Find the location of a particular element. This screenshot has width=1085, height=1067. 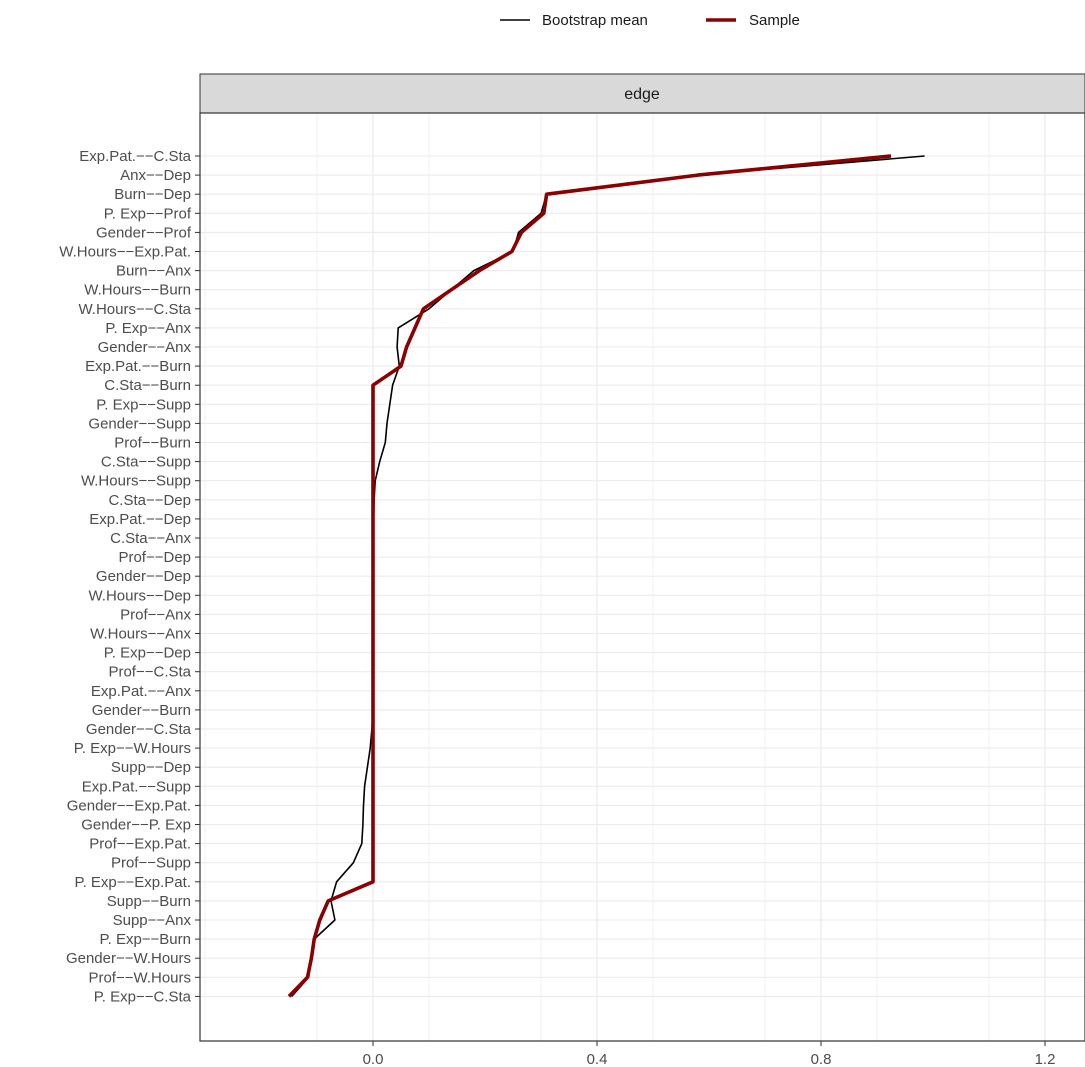

y-tick-label: Prof−−Dep is located at coordinates (154, 557).